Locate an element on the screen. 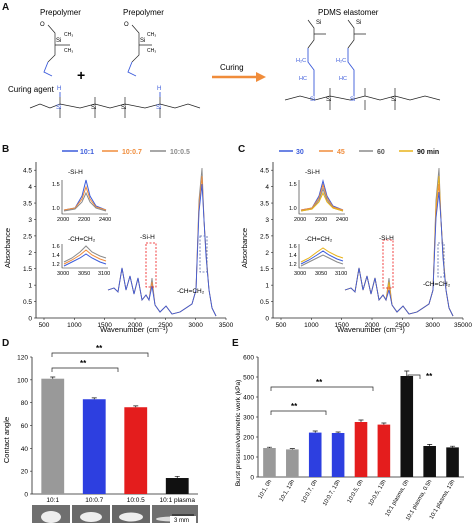 The height and width of the screenshot is (530, 474). inset-tick: 2400 is located at coordinates (105, 220).